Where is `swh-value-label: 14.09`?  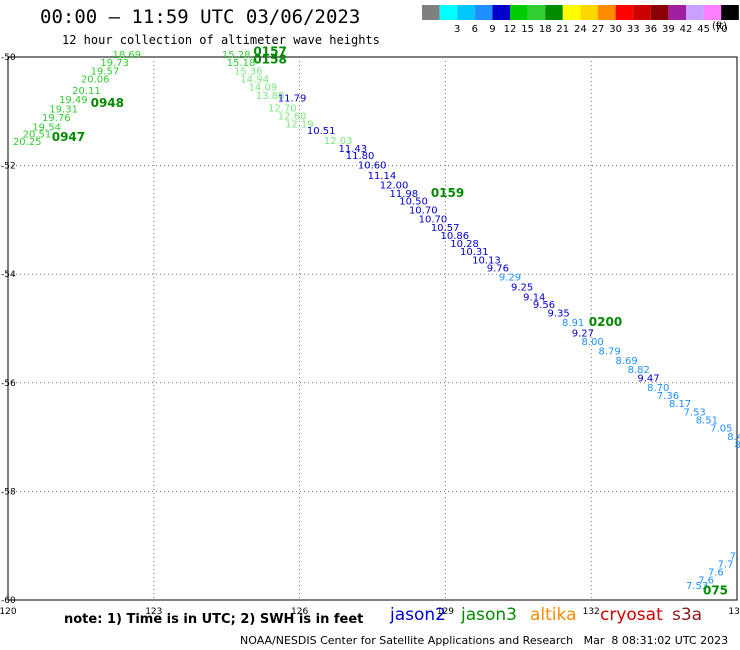
swh-value-label: 14.09 is located at coordinates (263, 88).